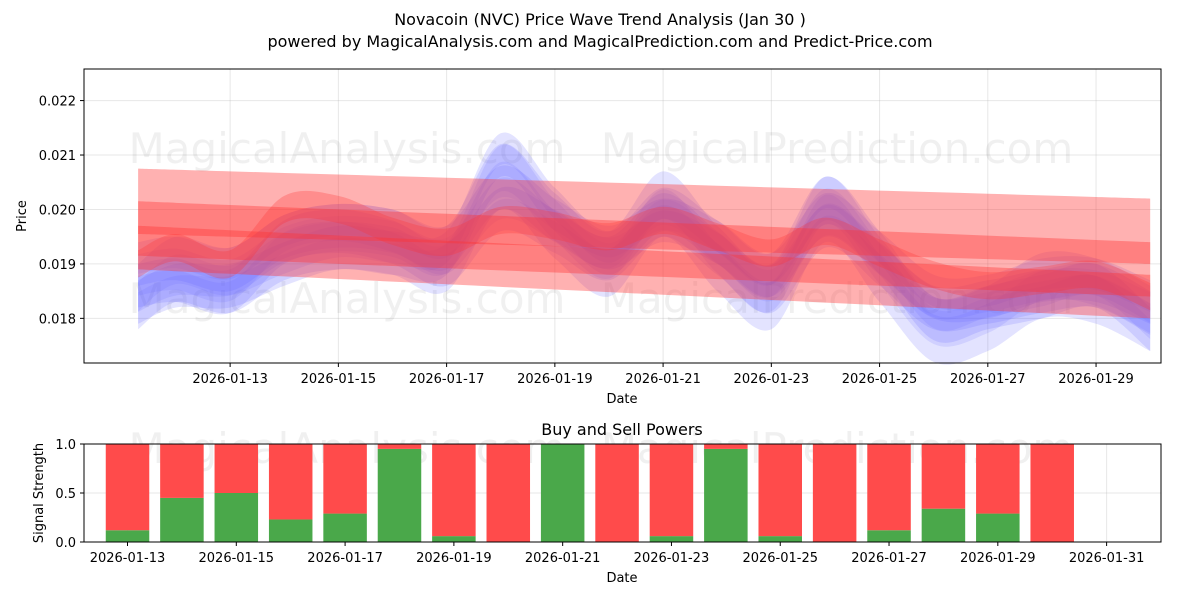 This screenshot has width=1200, height=600. I want to click on y-tick-label: 0.022, so click(57, 102).